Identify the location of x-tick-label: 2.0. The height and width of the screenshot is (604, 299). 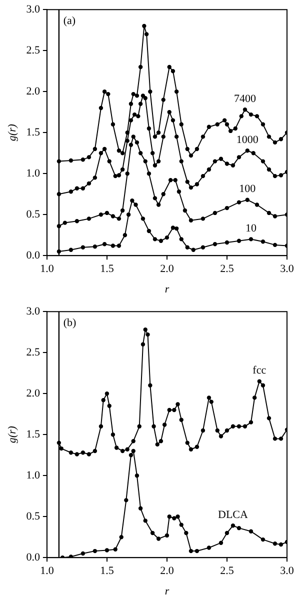
(167, 571).